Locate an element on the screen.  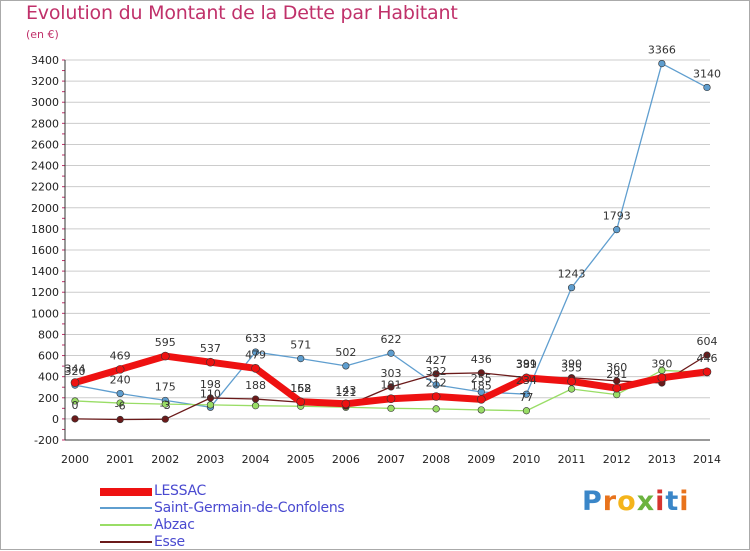
y-tick-label: -200 is located at coordinates (46, 440).